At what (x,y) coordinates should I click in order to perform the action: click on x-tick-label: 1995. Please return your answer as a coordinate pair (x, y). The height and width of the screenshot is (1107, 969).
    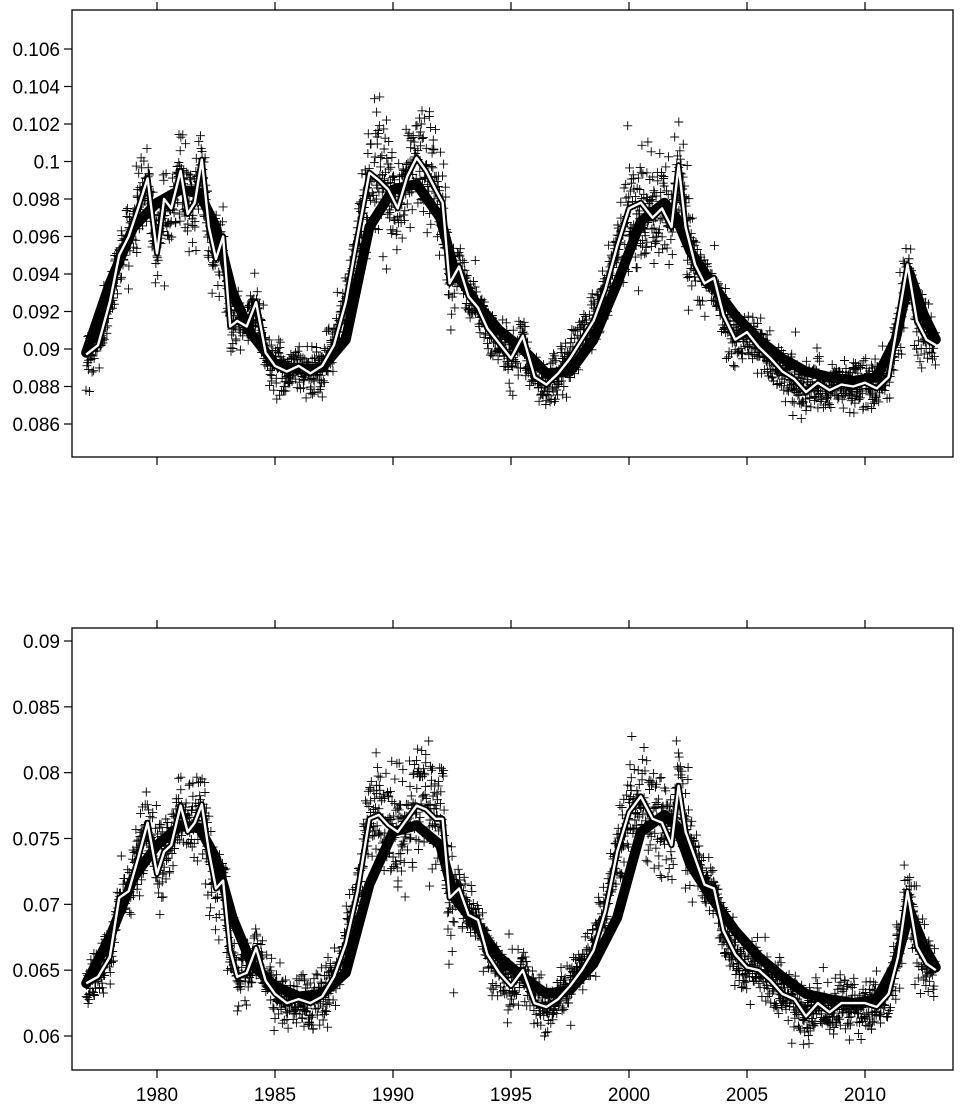
    Looking at the image, I should click on (511, 1095).